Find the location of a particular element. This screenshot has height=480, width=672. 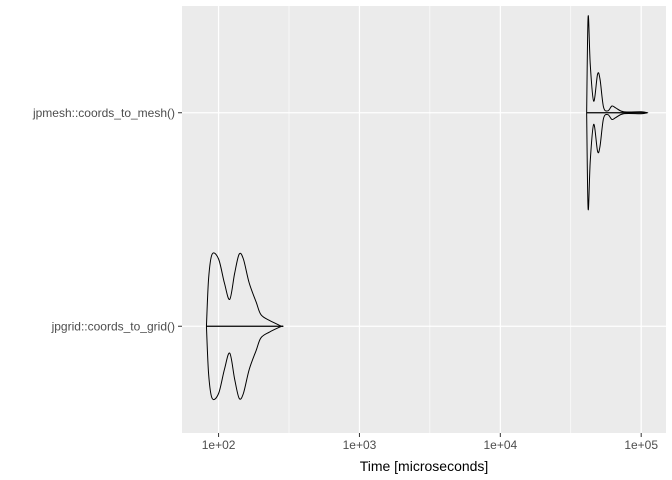

x-tick-label: 1e+05 is located at coordinates (641, 445).